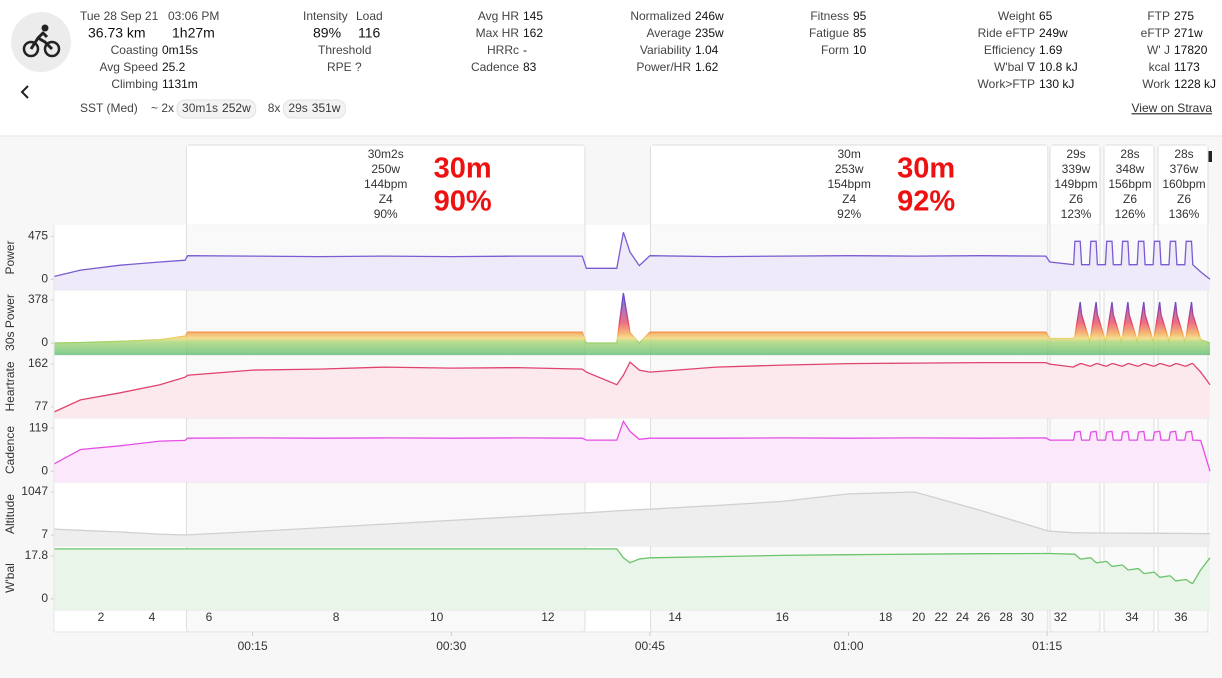 The height and width of the screenshot is (678, 1222). I want to click on panel-label: Cadence, so click(10, 450).